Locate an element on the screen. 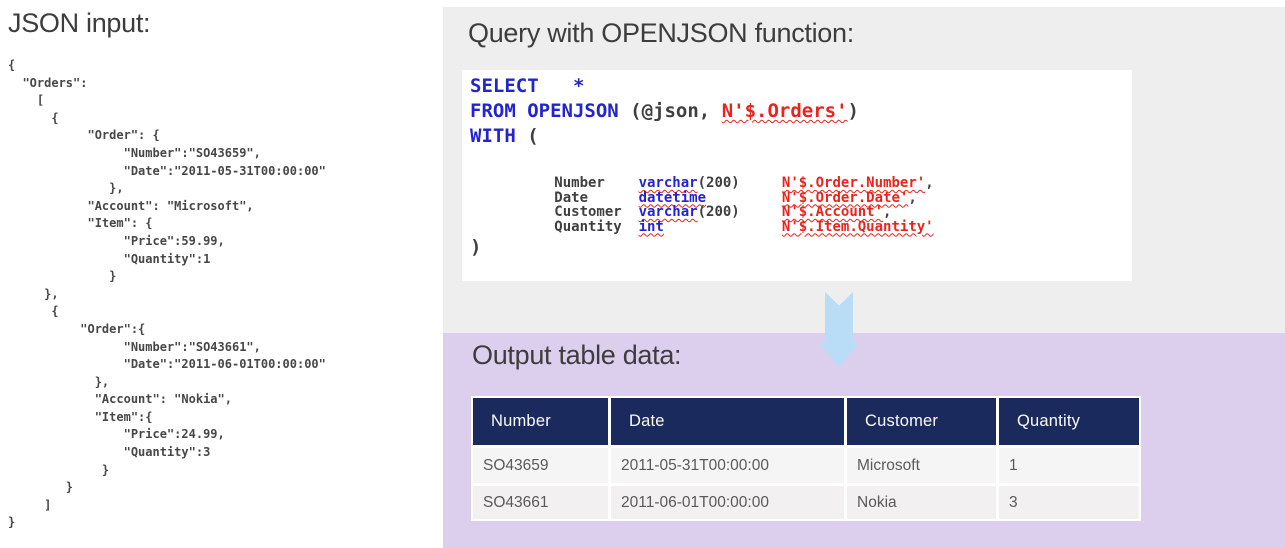 This screenshot has height=548, width=1285. table-cell: 3 is located at coordinates (1069, 502).